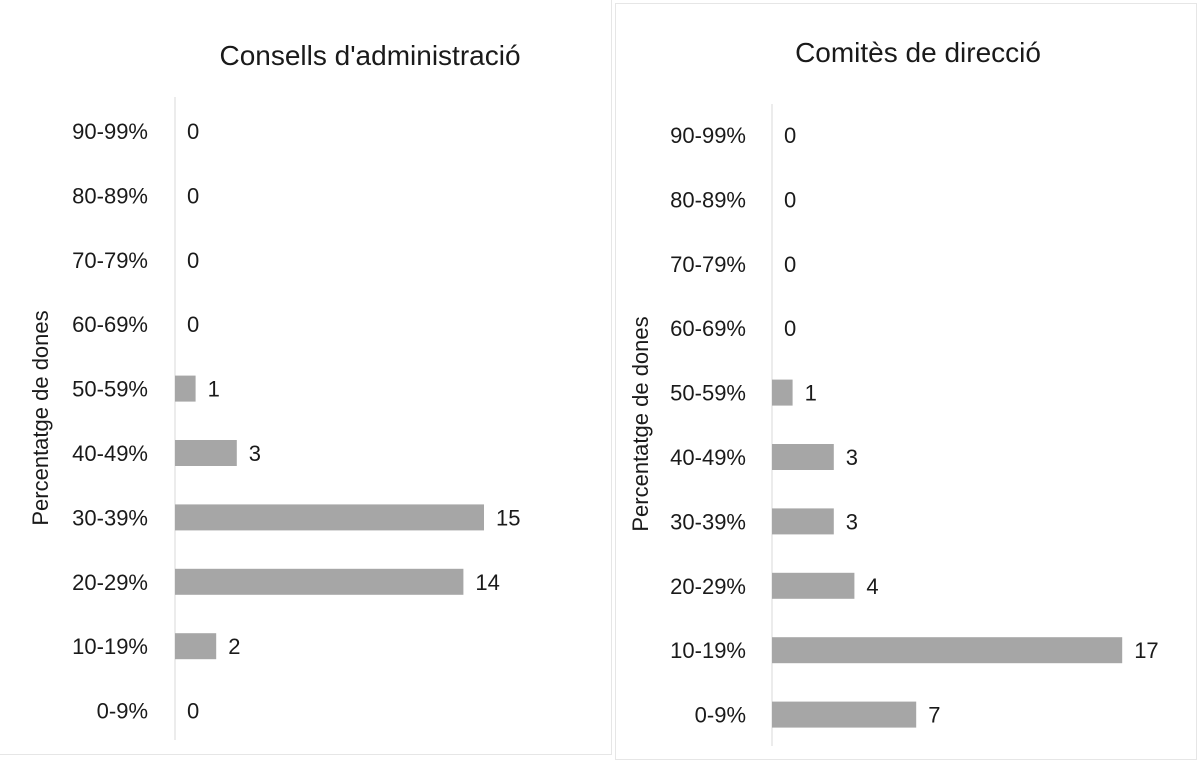 This screenshot has height=763, width=1200. I want to click on bar-value-label: 4, so click(872, 586).